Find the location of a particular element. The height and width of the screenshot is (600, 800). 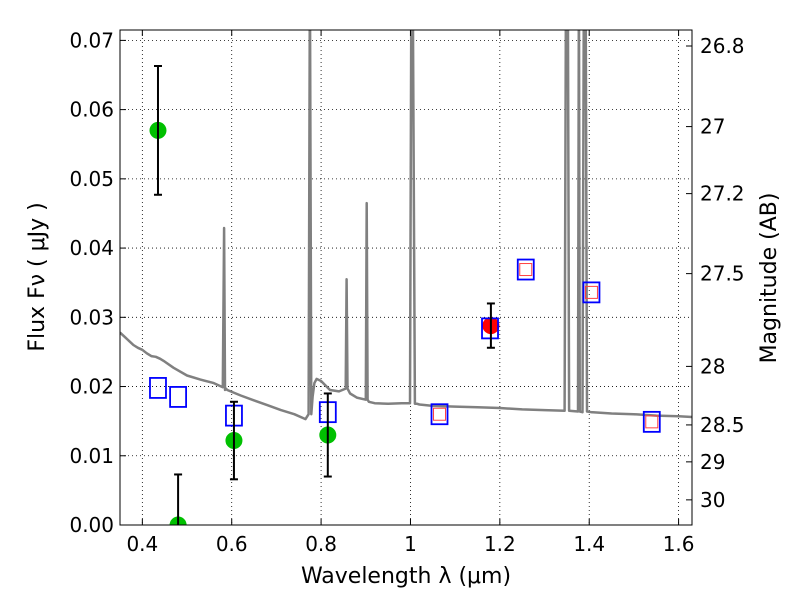

y-tick-label: 0.02 is located at coordinates (91, 387).